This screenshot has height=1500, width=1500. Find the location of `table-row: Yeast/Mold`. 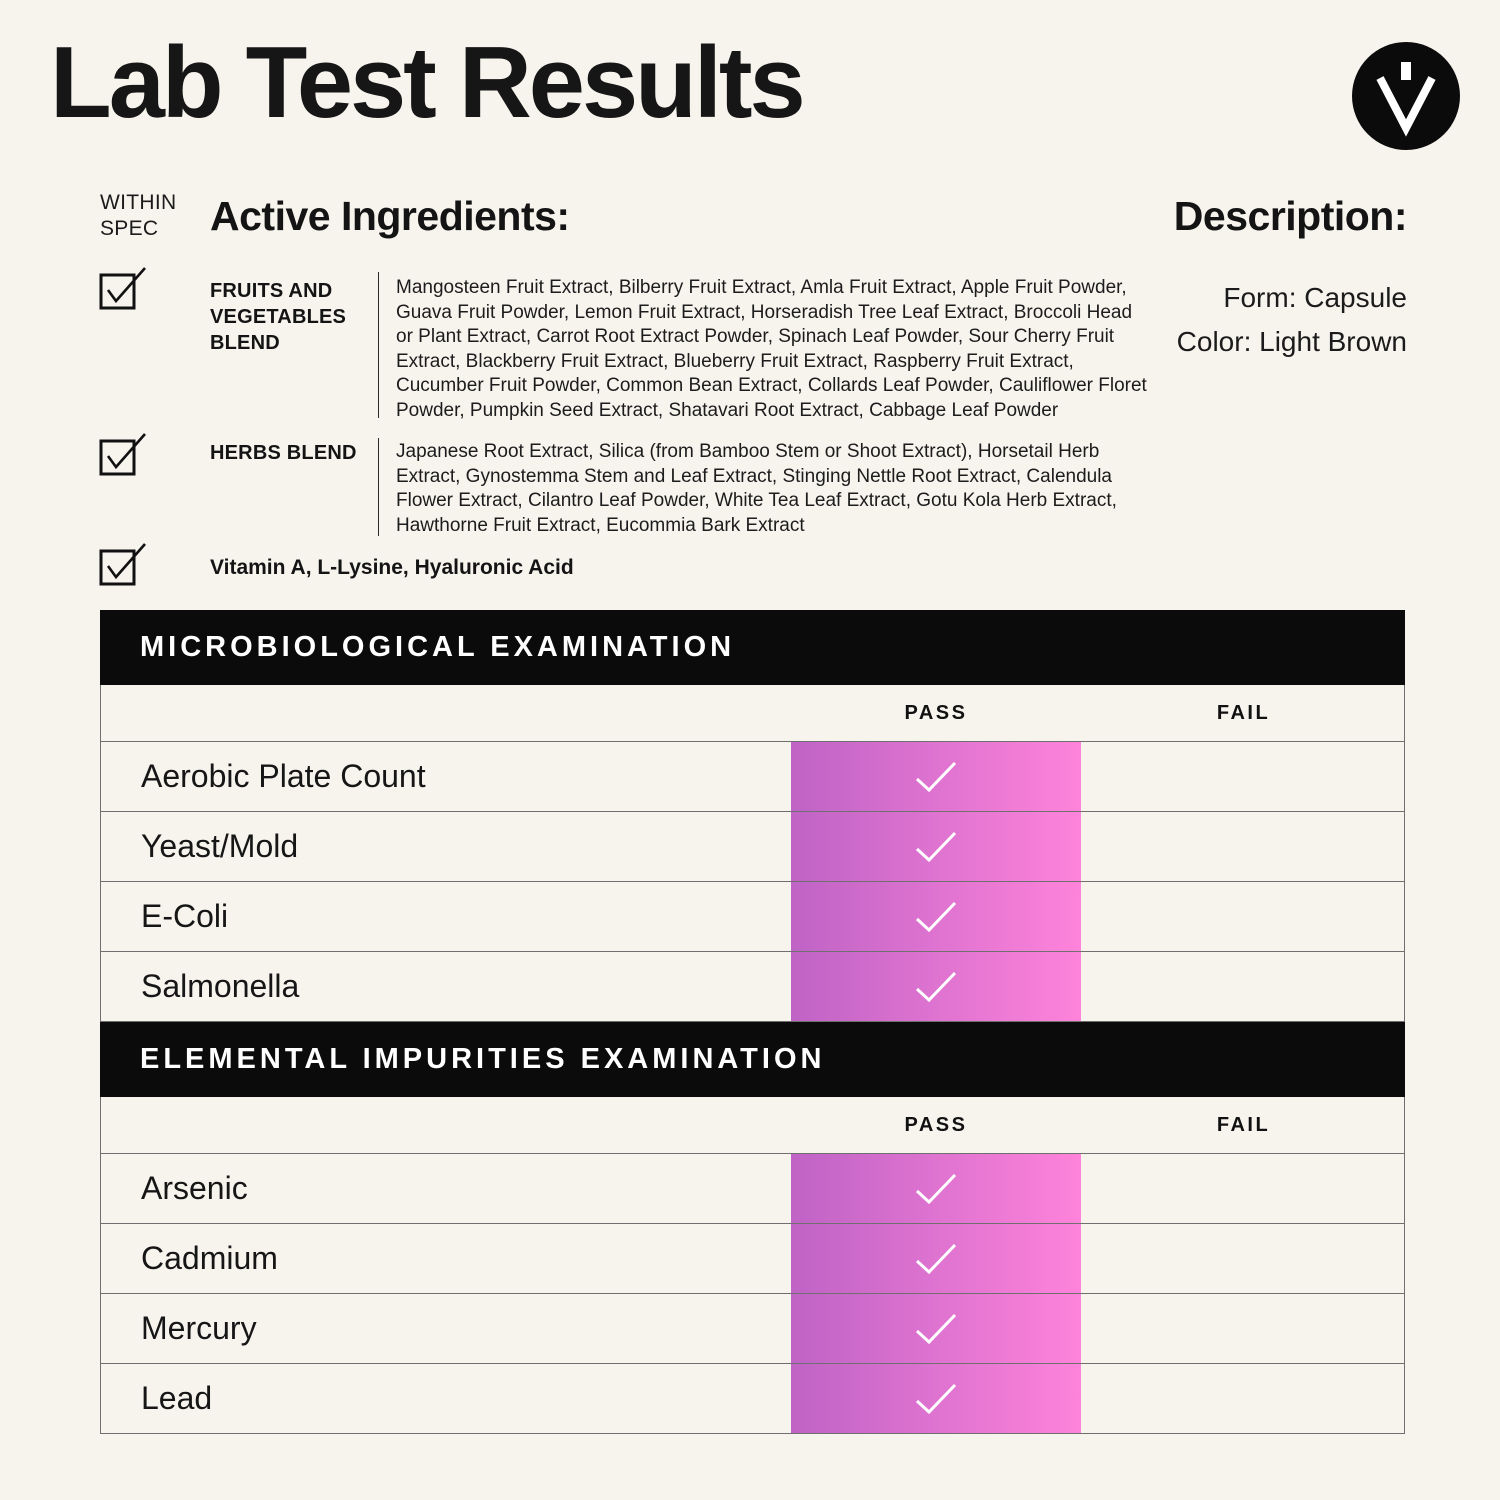

table-row: Yeast/Mold is located at coordinates (752, 847).